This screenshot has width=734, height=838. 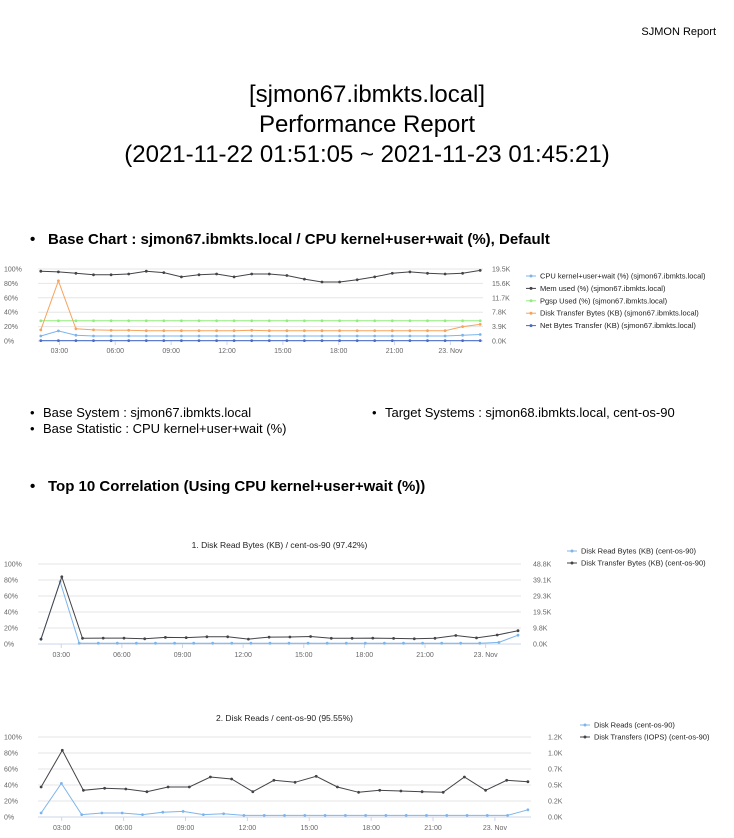 What do you see at coordinates (604, 300) in the screenshot?
I see `legend-item-label: Pgsp Used (%) (sjmon67.ibmkts.local)` at bounding box center [604, 300].